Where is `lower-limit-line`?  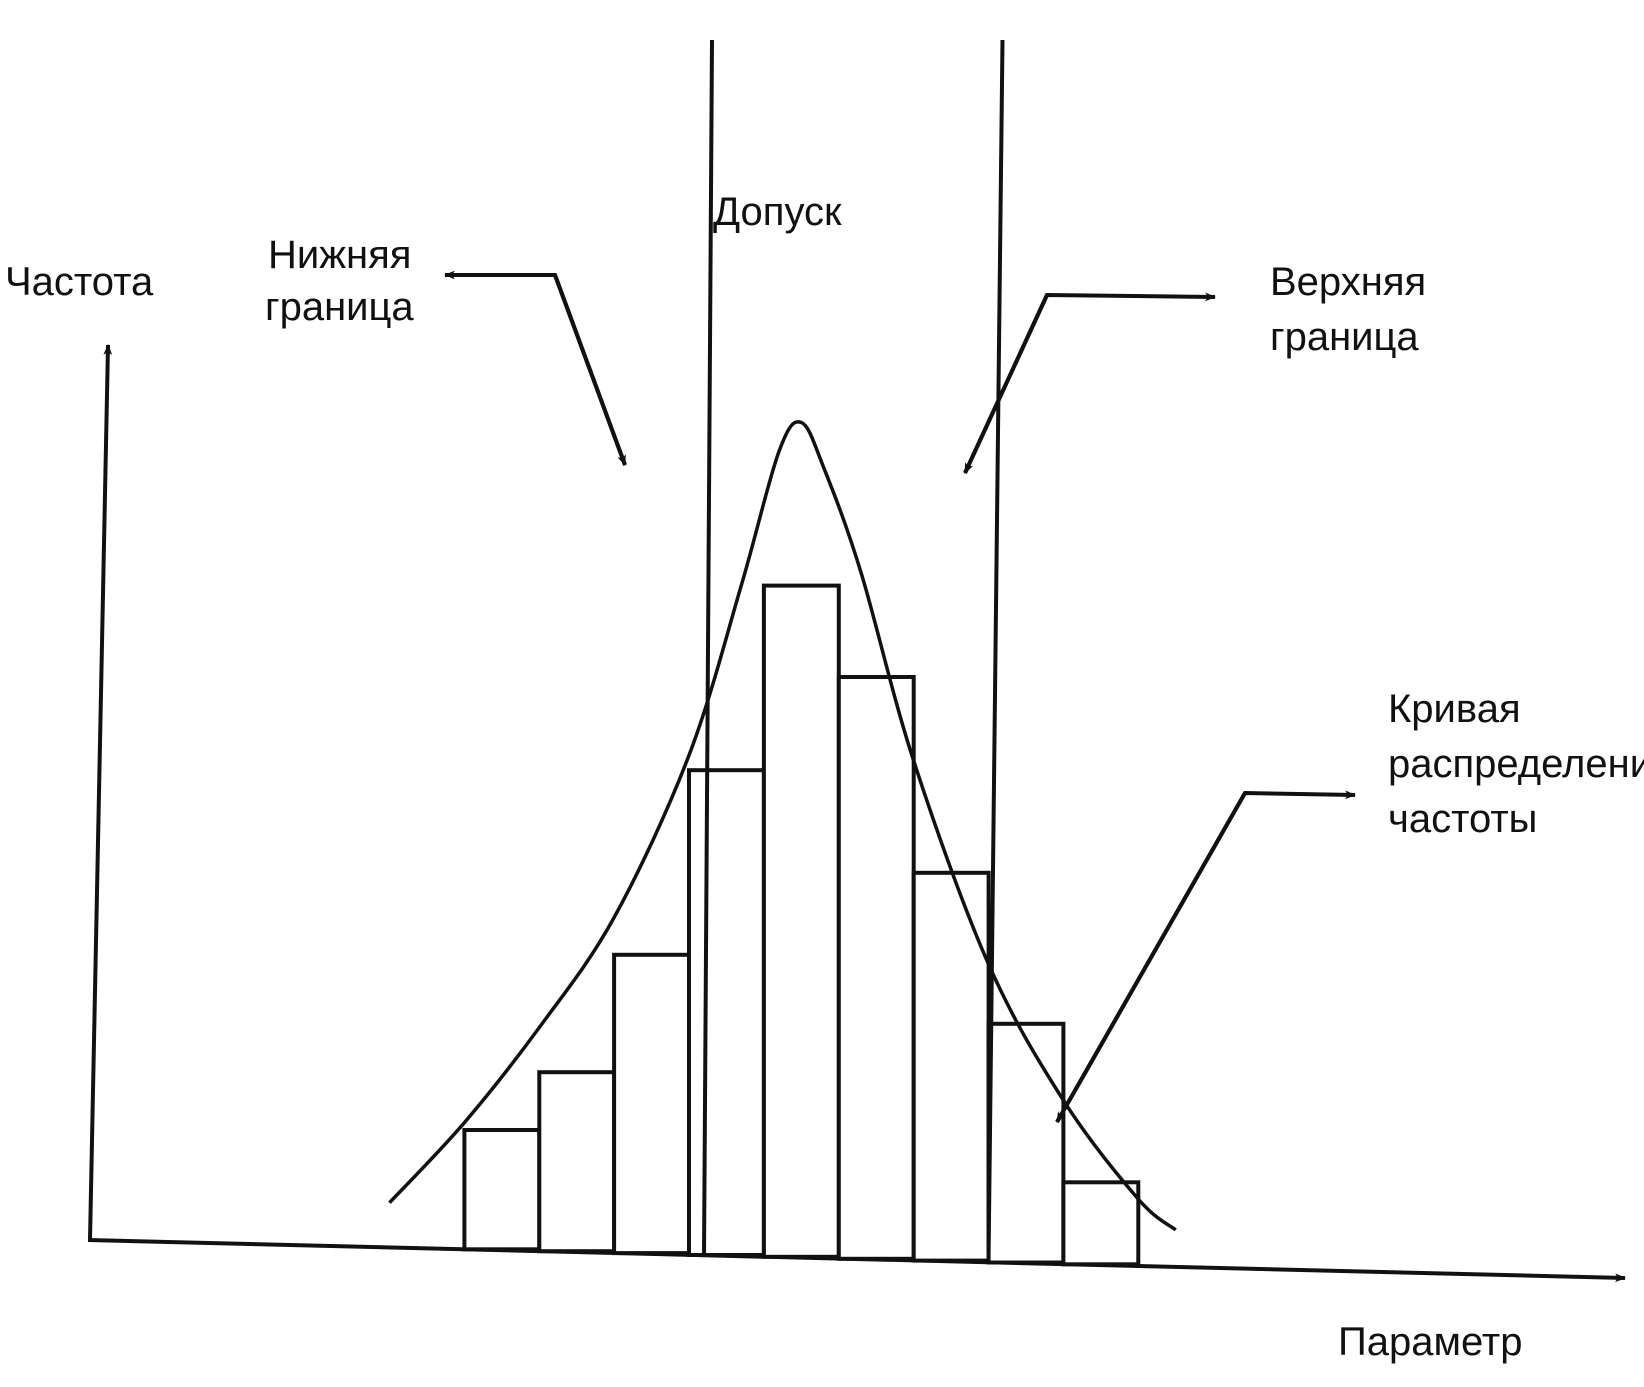 lower-limit-line is located at coordinates (708, 647).